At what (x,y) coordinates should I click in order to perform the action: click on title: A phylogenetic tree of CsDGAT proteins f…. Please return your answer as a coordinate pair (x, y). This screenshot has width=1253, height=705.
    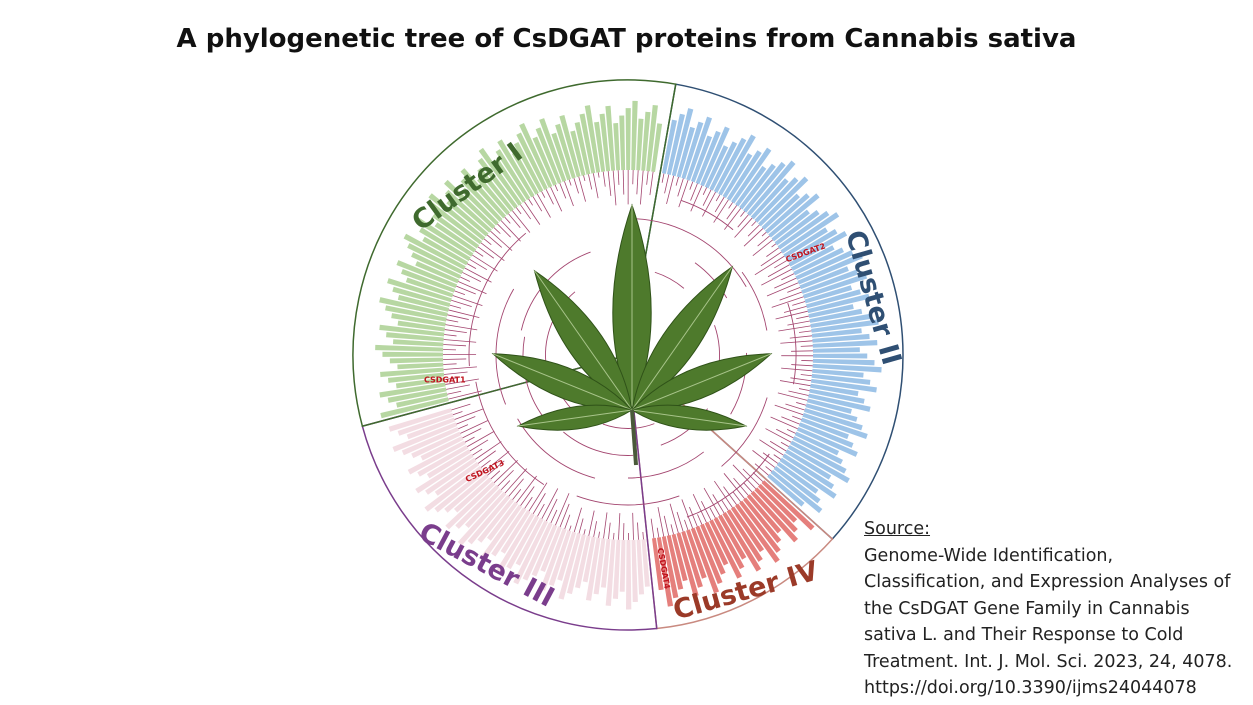
    Looking at the image, I should click on (626, 39).